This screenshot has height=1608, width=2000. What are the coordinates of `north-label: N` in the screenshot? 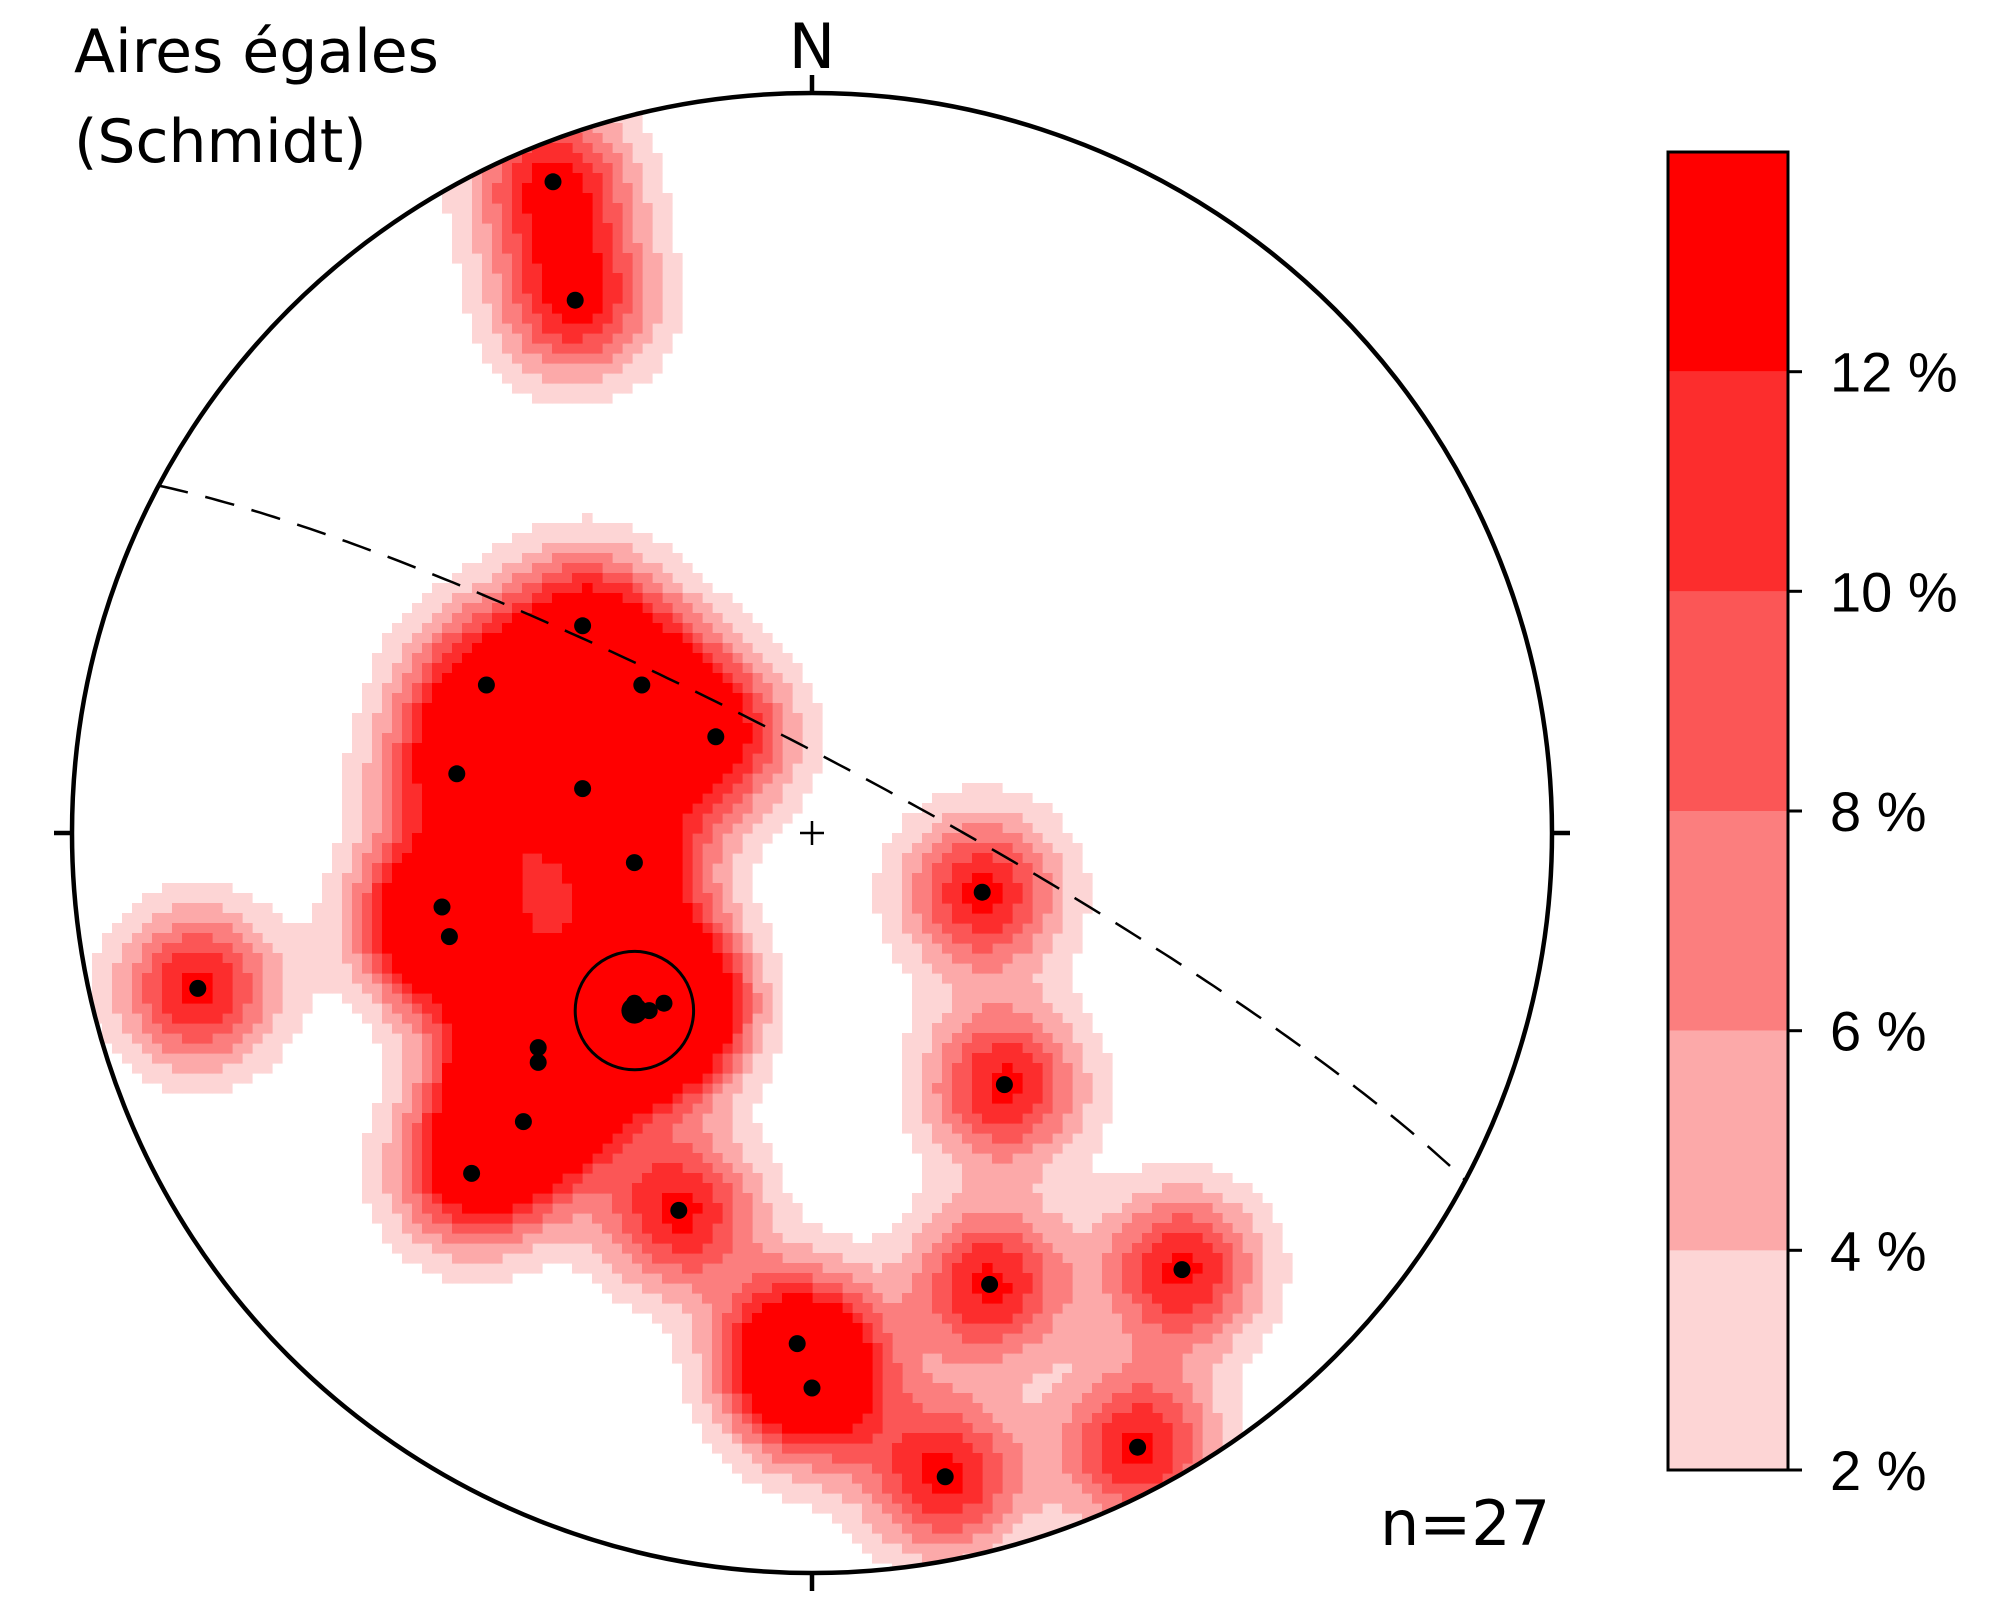 It's located at (812, 46).